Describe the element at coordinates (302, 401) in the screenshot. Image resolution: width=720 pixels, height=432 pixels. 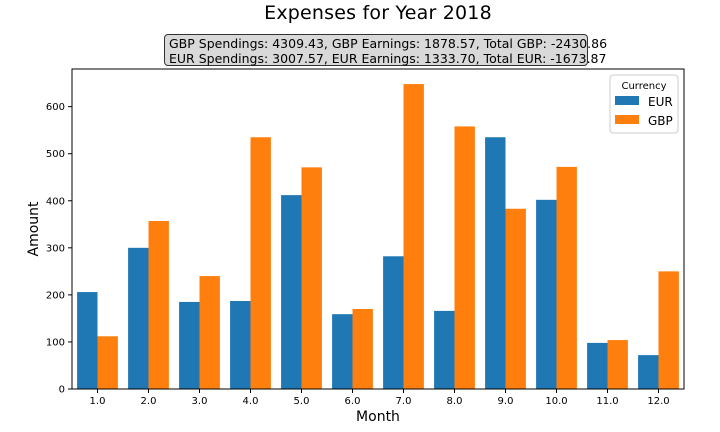
I see `x-tick-label: 5.0` at that location.